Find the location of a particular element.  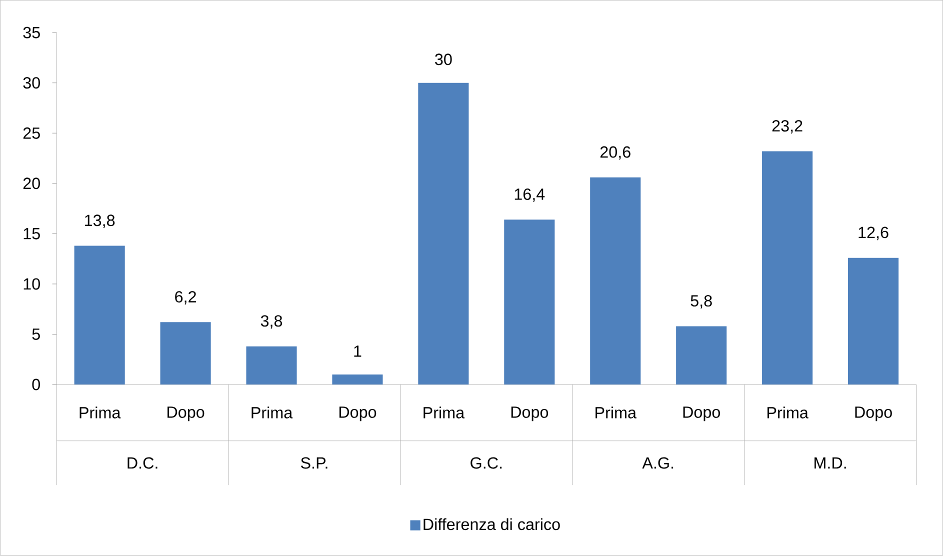

y-tick-label: 35 is located at coordinates (31, 32).